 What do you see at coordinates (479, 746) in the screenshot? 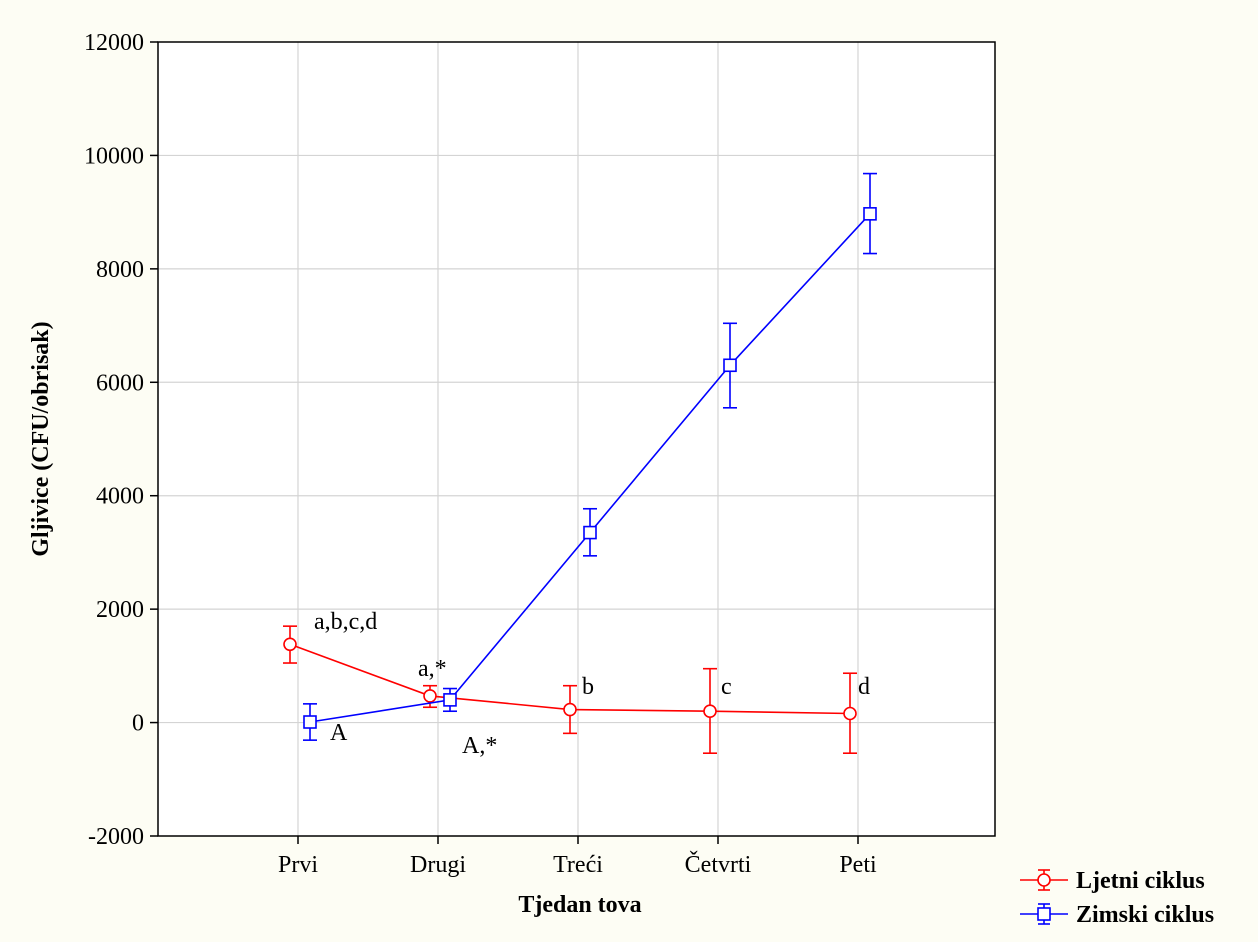
I see `data-annotation: A,*` at bounding box center [479, 746].